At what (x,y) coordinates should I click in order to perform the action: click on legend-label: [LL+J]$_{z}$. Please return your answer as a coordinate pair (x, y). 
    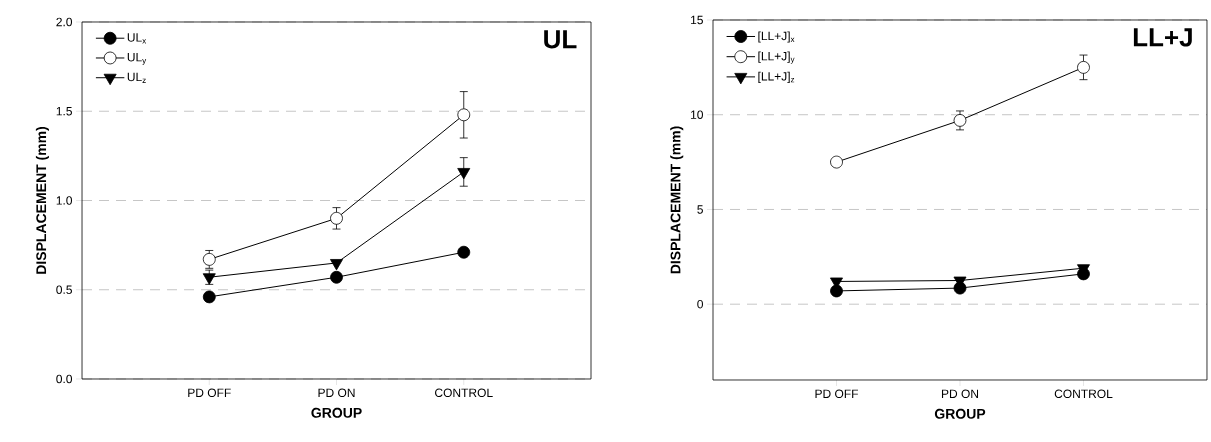
    Looking at the image, I should click on (776, 77).